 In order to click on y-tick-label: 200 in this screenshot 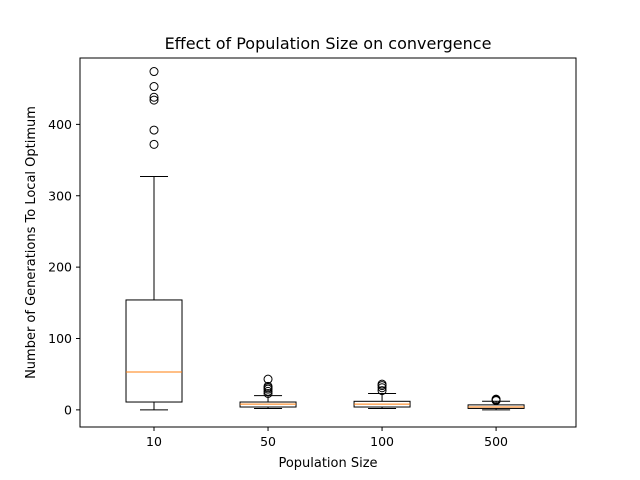, I will do `click(60, 267)`.